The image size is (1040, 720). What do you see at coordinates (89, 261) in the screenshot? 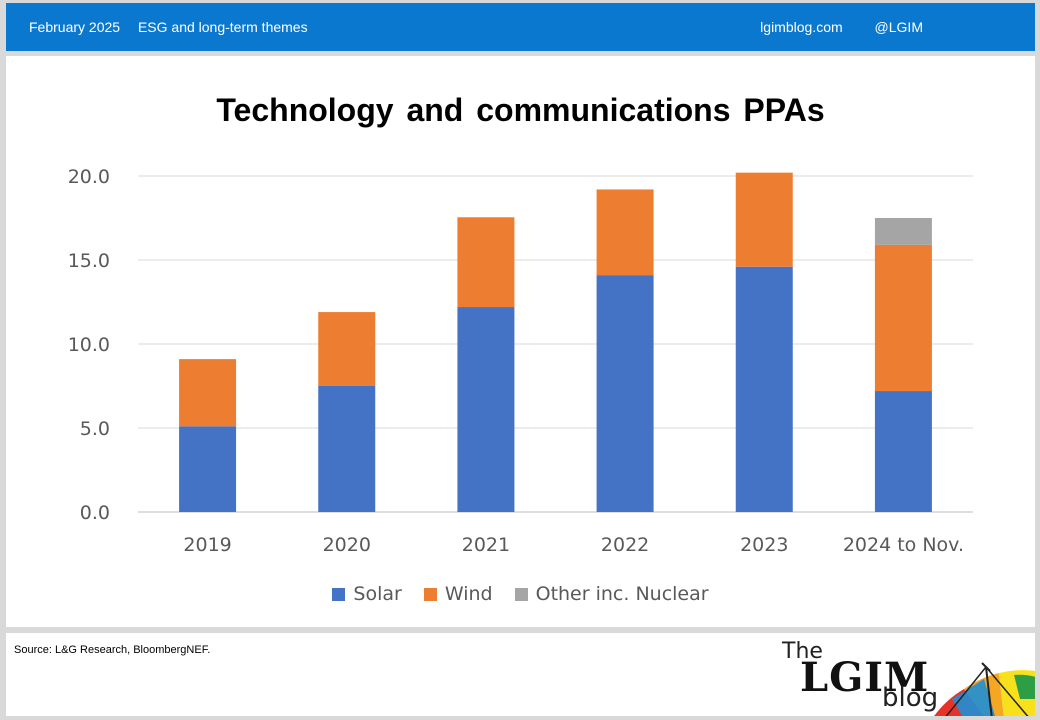
I see `y-tick-label: 15.0` at bounding box center [89, 261].